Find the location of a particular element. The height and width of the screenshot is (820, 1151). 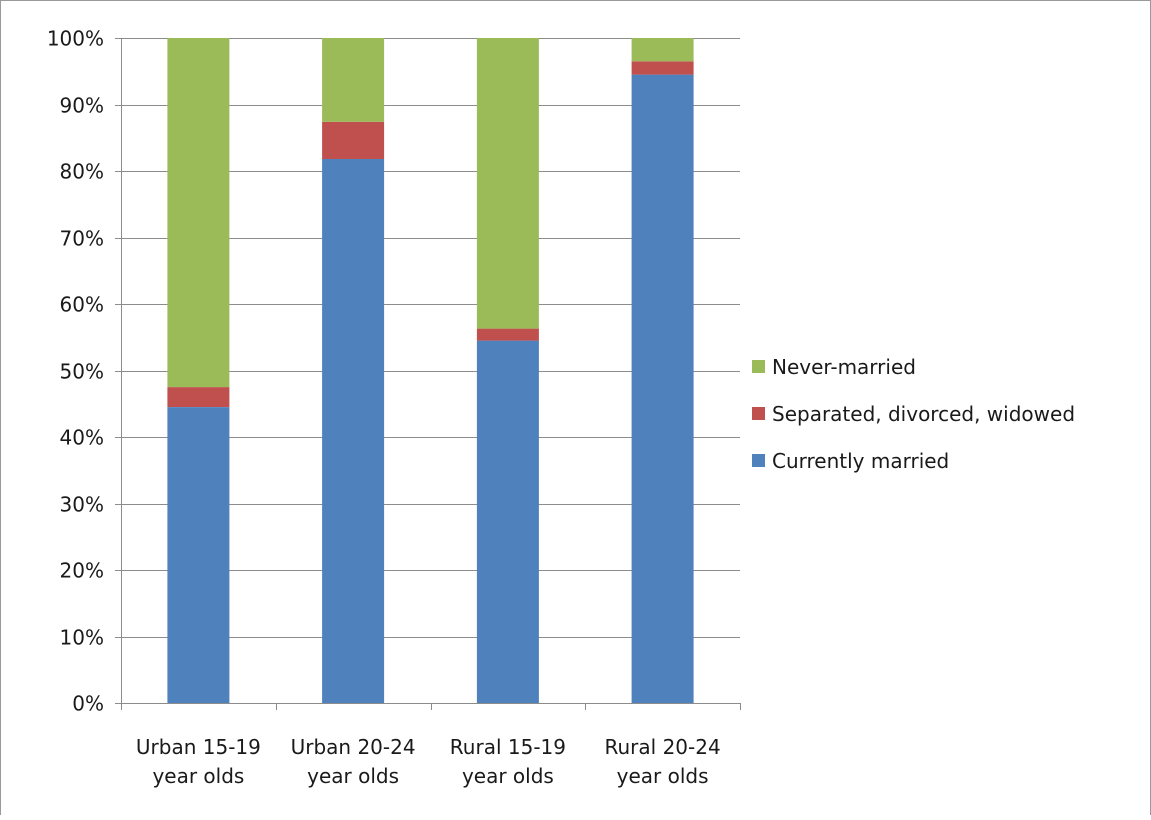

y-tick-label: 50% is located at coordinates (82, 372).